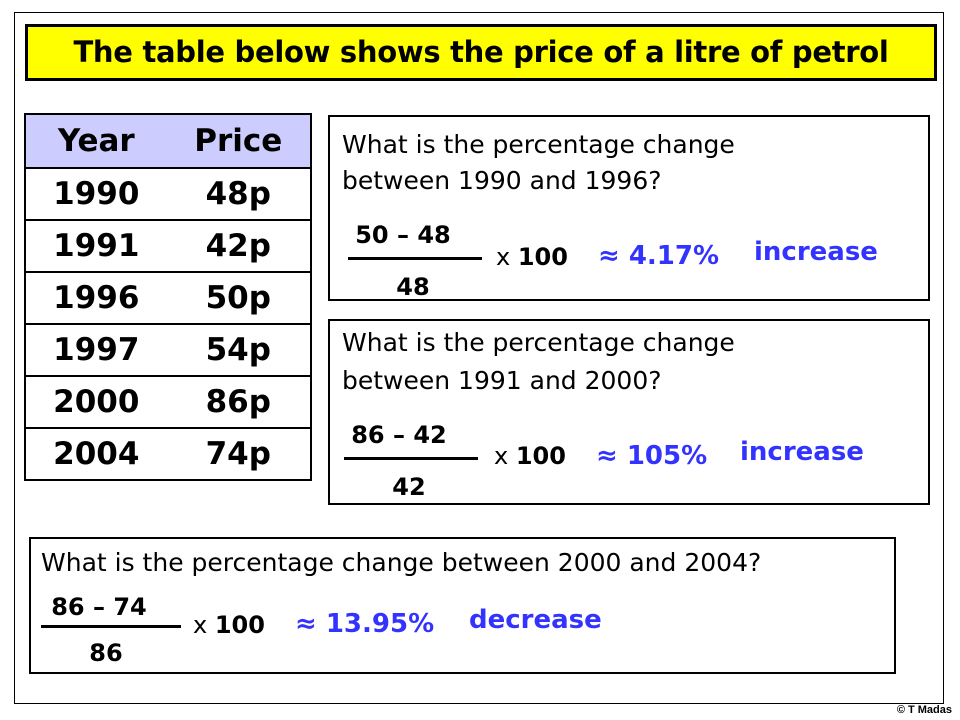 This screenshot has width=960, height=720. I want to click on column-header-price: Price, so click(238, 141).